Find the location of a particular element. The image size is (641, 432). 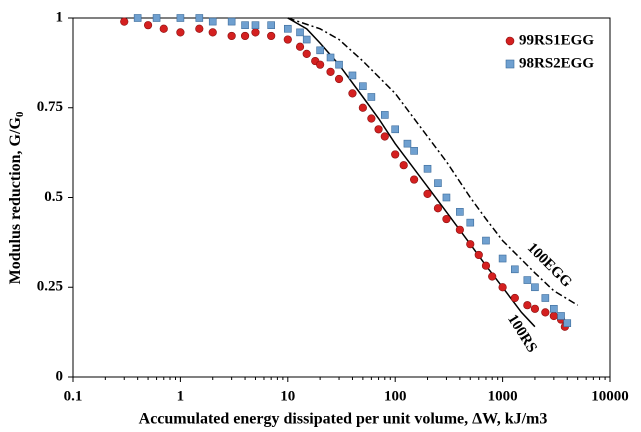

x-tick-label: 1000 is located at coordinates (503, 396).